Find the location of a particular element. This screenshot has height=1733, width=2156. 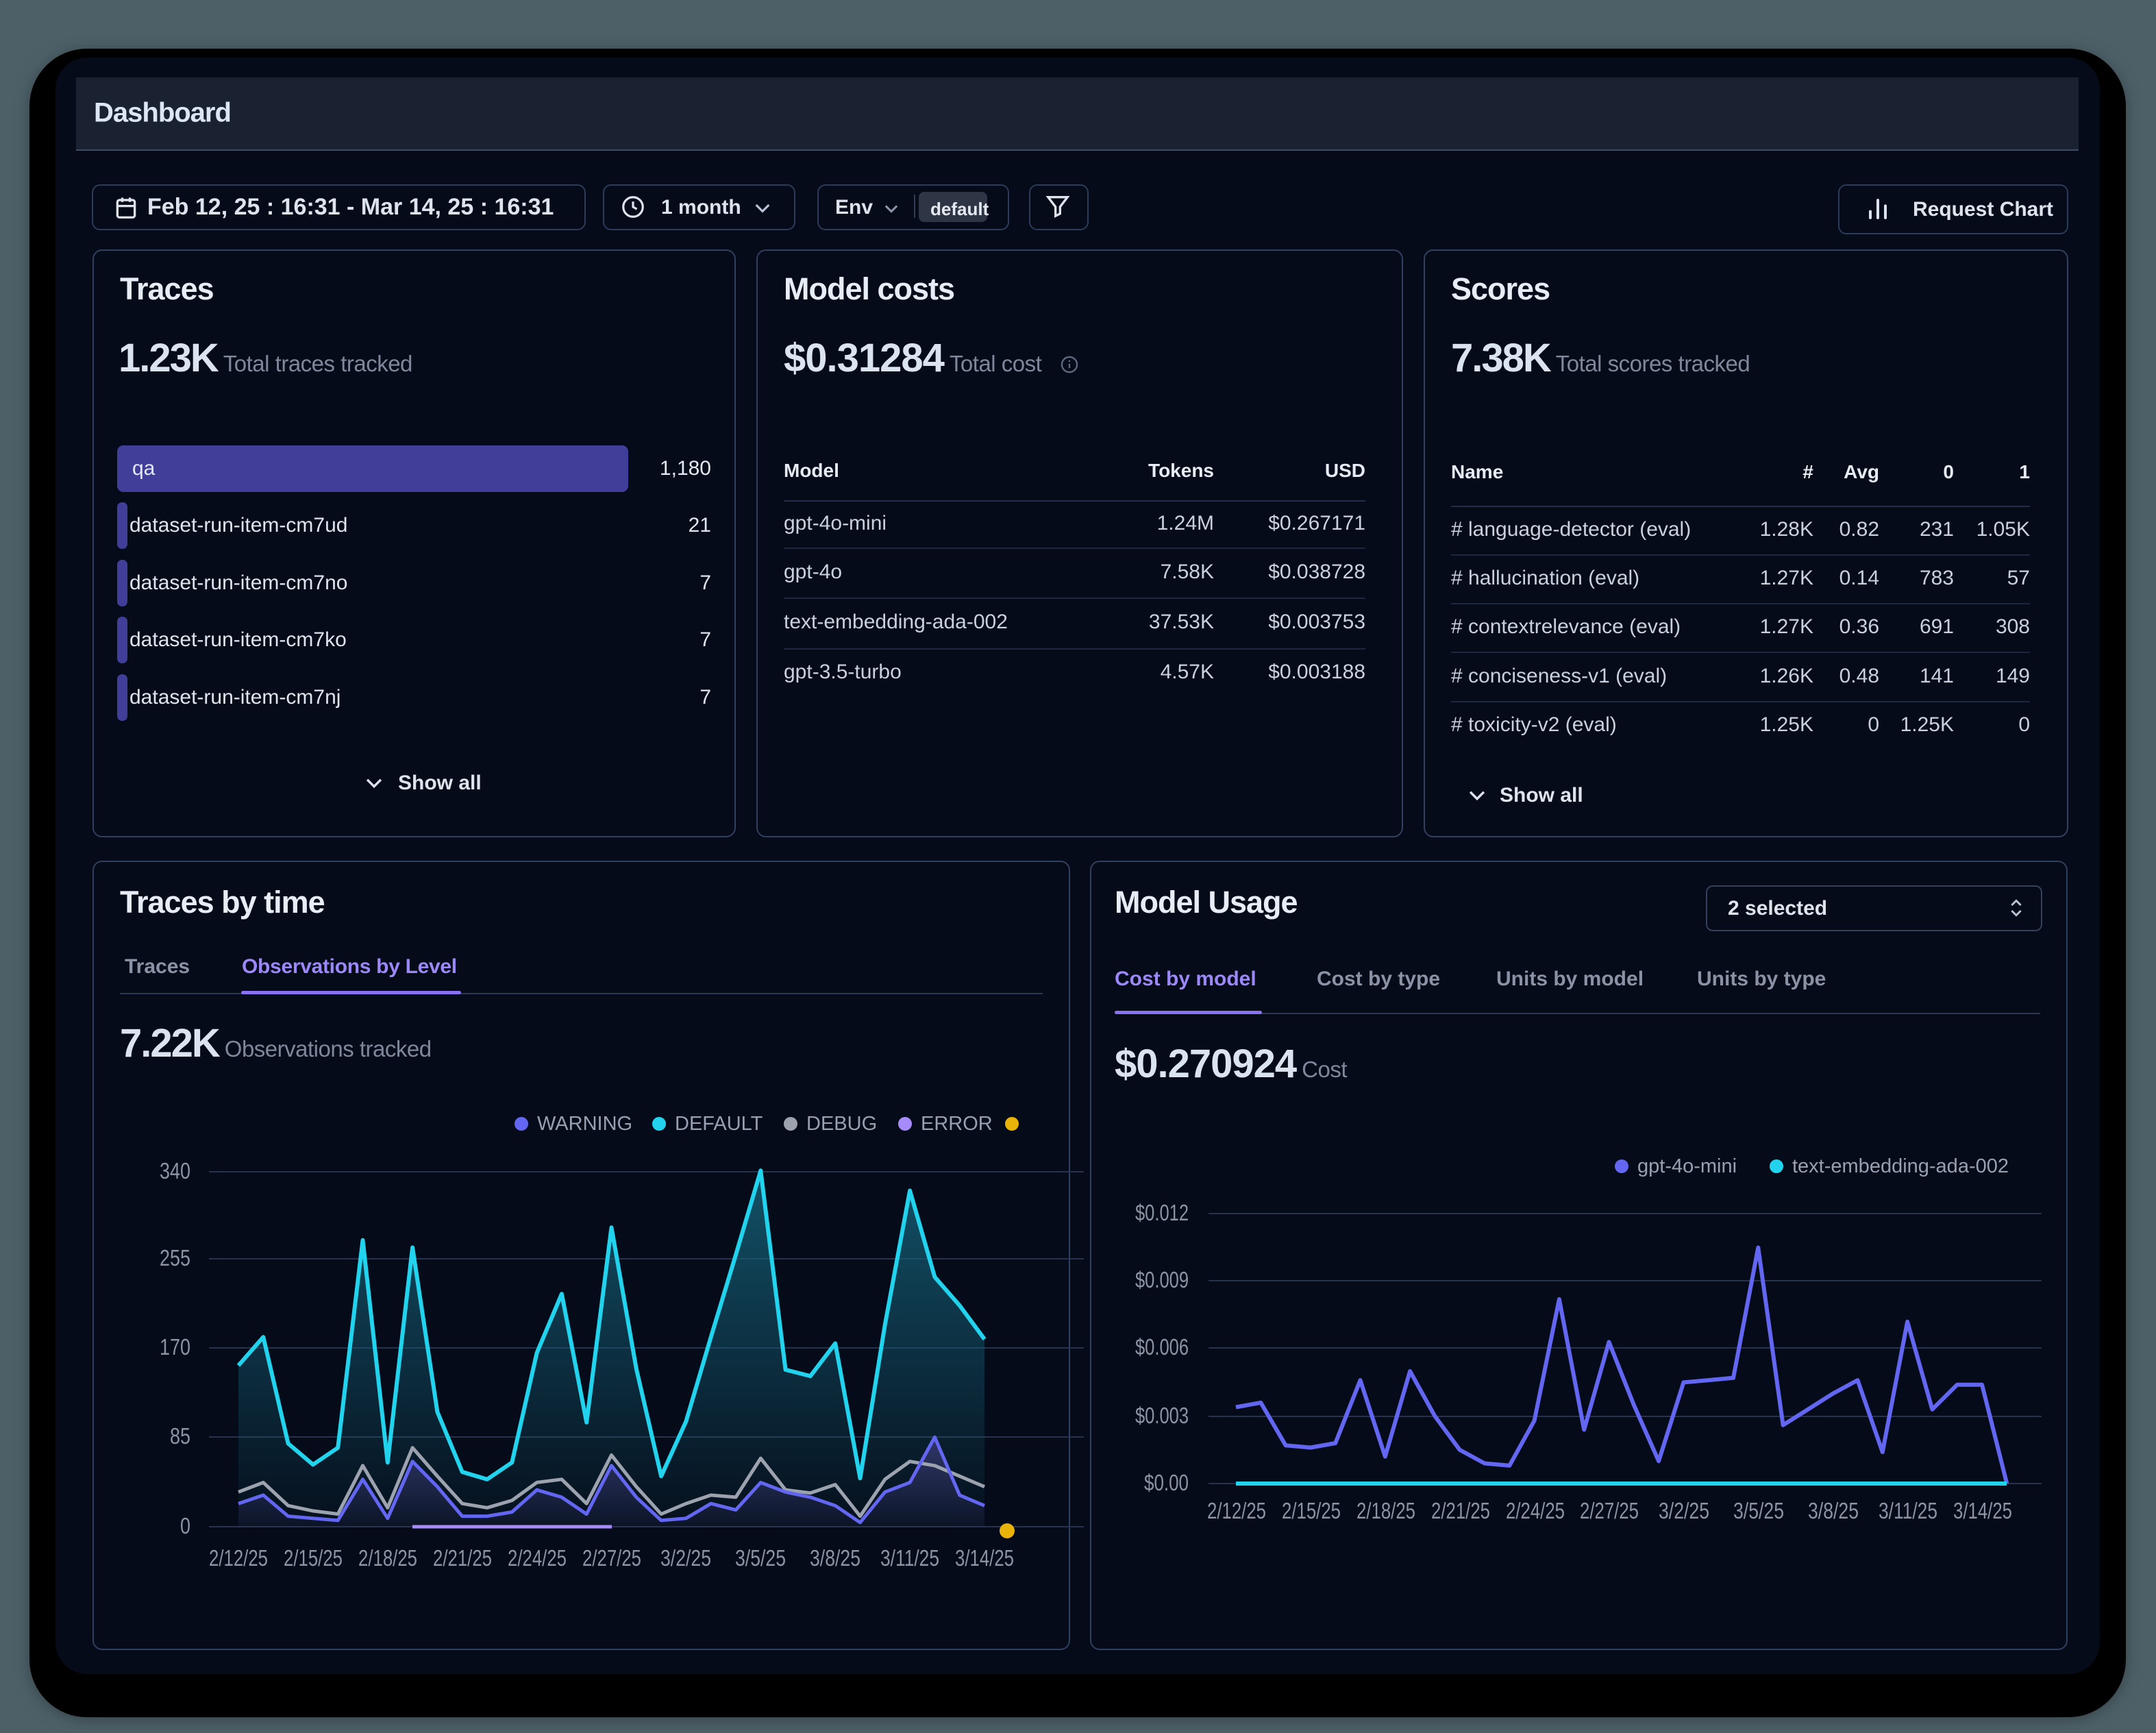

svg-text: 340 is located at coordinates (175, 1170).